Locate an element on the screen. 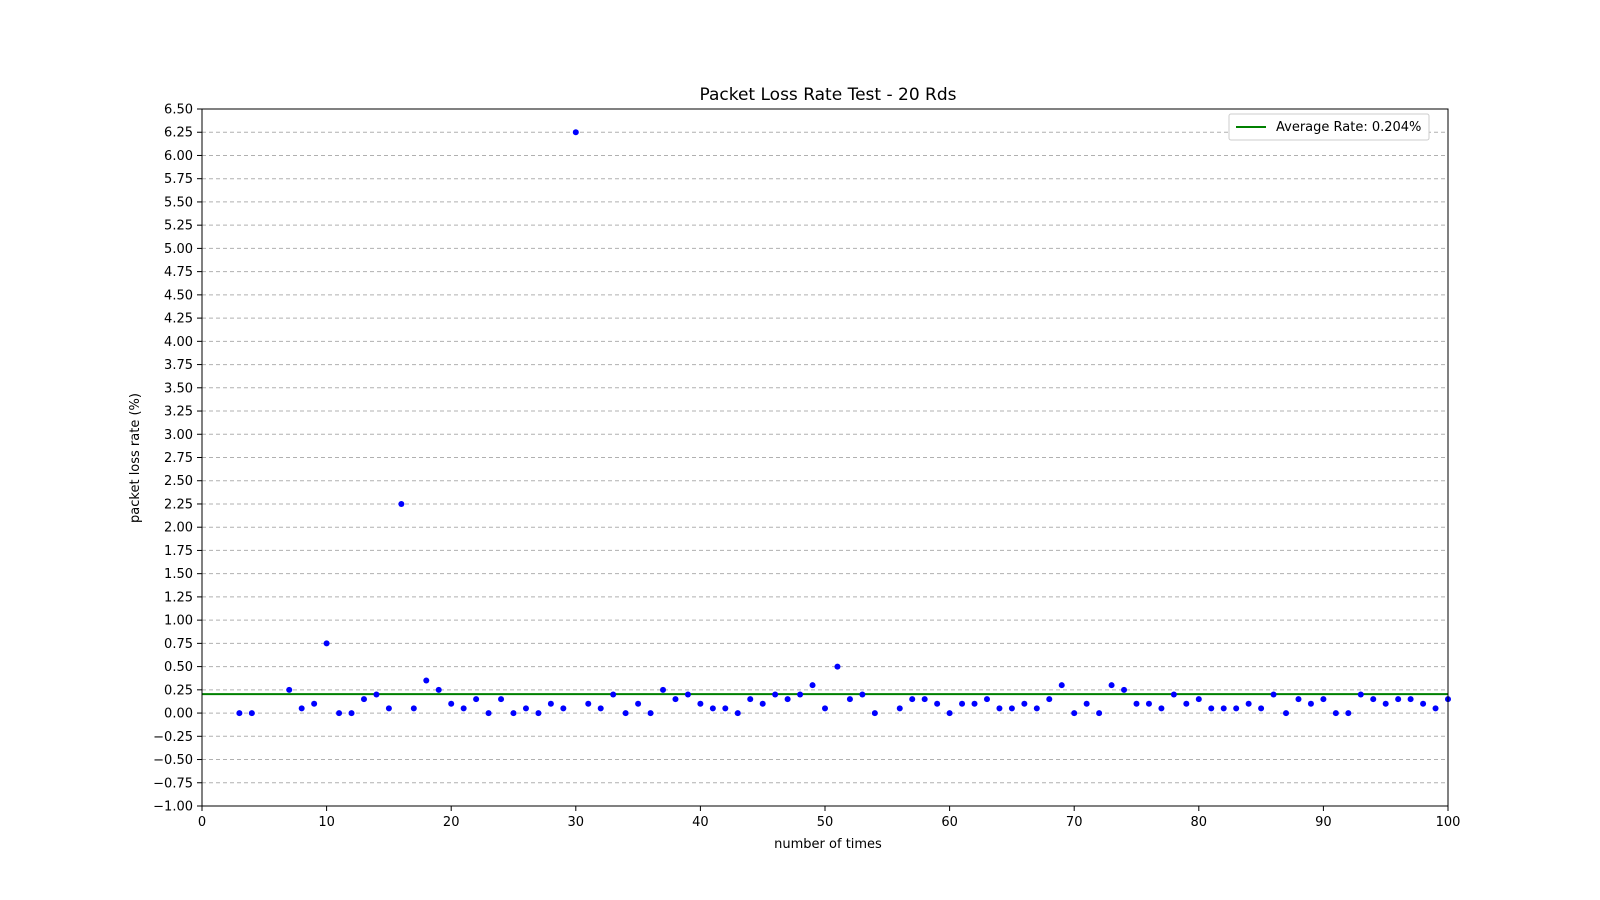 This screenshot has width=1600, height=900. x-tick-label: 20 is located at coordinates (451, 822).